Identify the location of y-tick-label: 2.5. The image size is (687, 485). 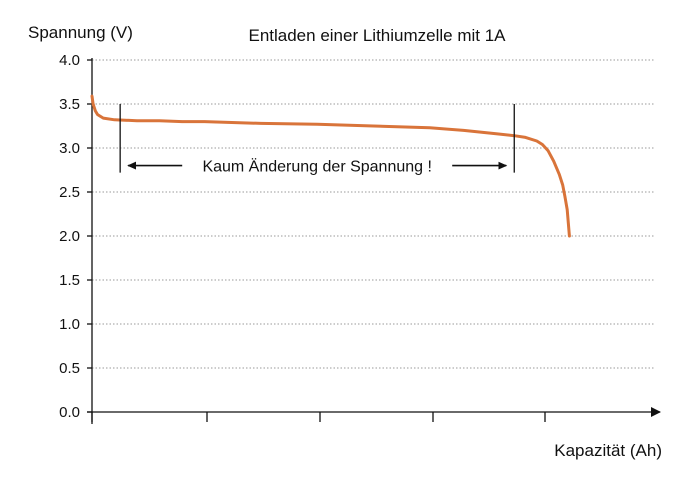
(69, 192).